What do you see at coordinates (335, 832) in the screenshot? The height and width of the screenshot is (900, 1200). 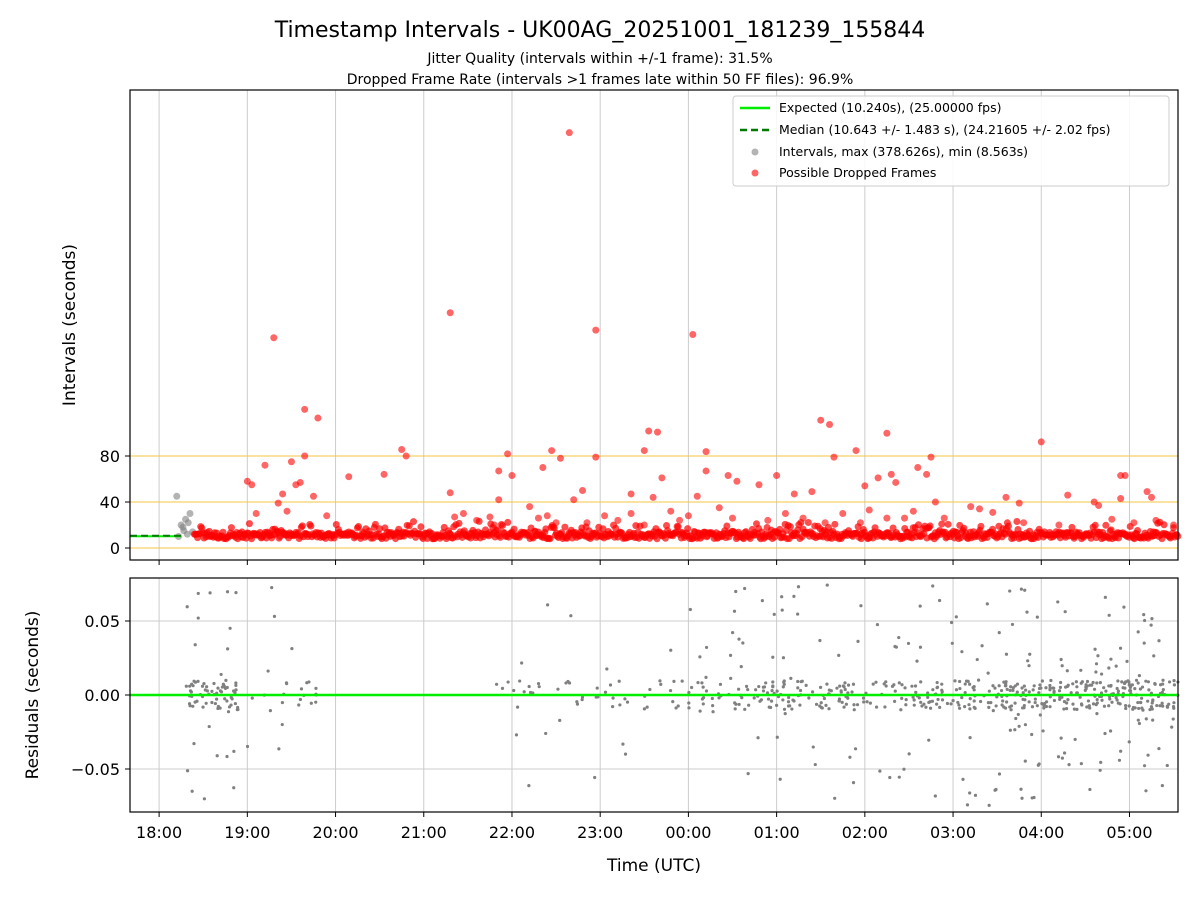 I see `x-tick-label: 20:00` at bounding box center [335, 832].